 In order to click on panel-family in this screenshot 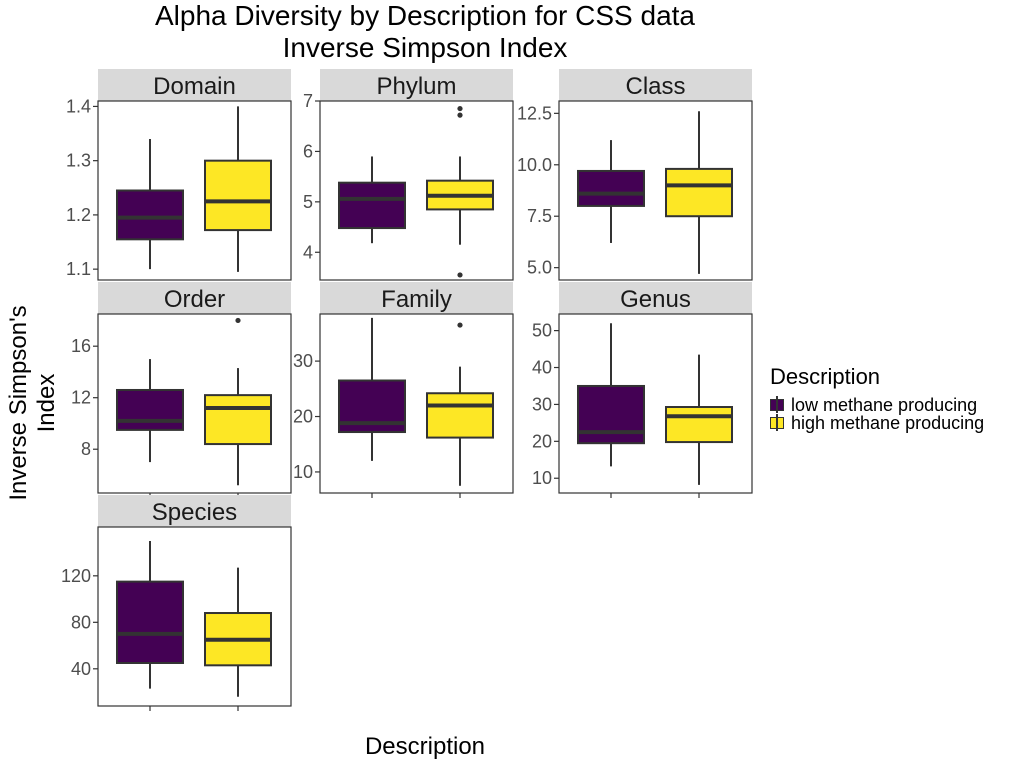, I will do `click(416, 403)`.